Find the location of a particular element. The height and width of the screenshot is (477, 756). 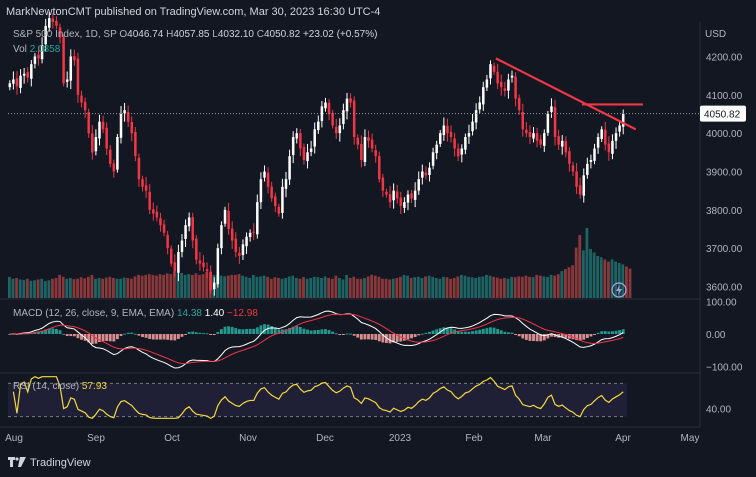

x-axis-label: May is located at coordinates (690, 438).